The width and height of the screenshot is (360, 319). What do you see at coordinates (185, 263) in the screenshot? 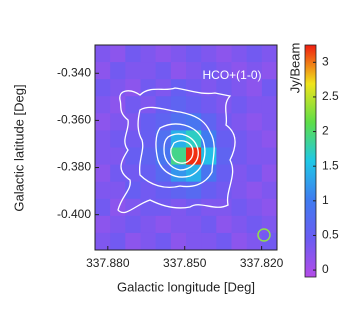
I see `x-tick-label: 337.850` at bounding box center [185, 263].